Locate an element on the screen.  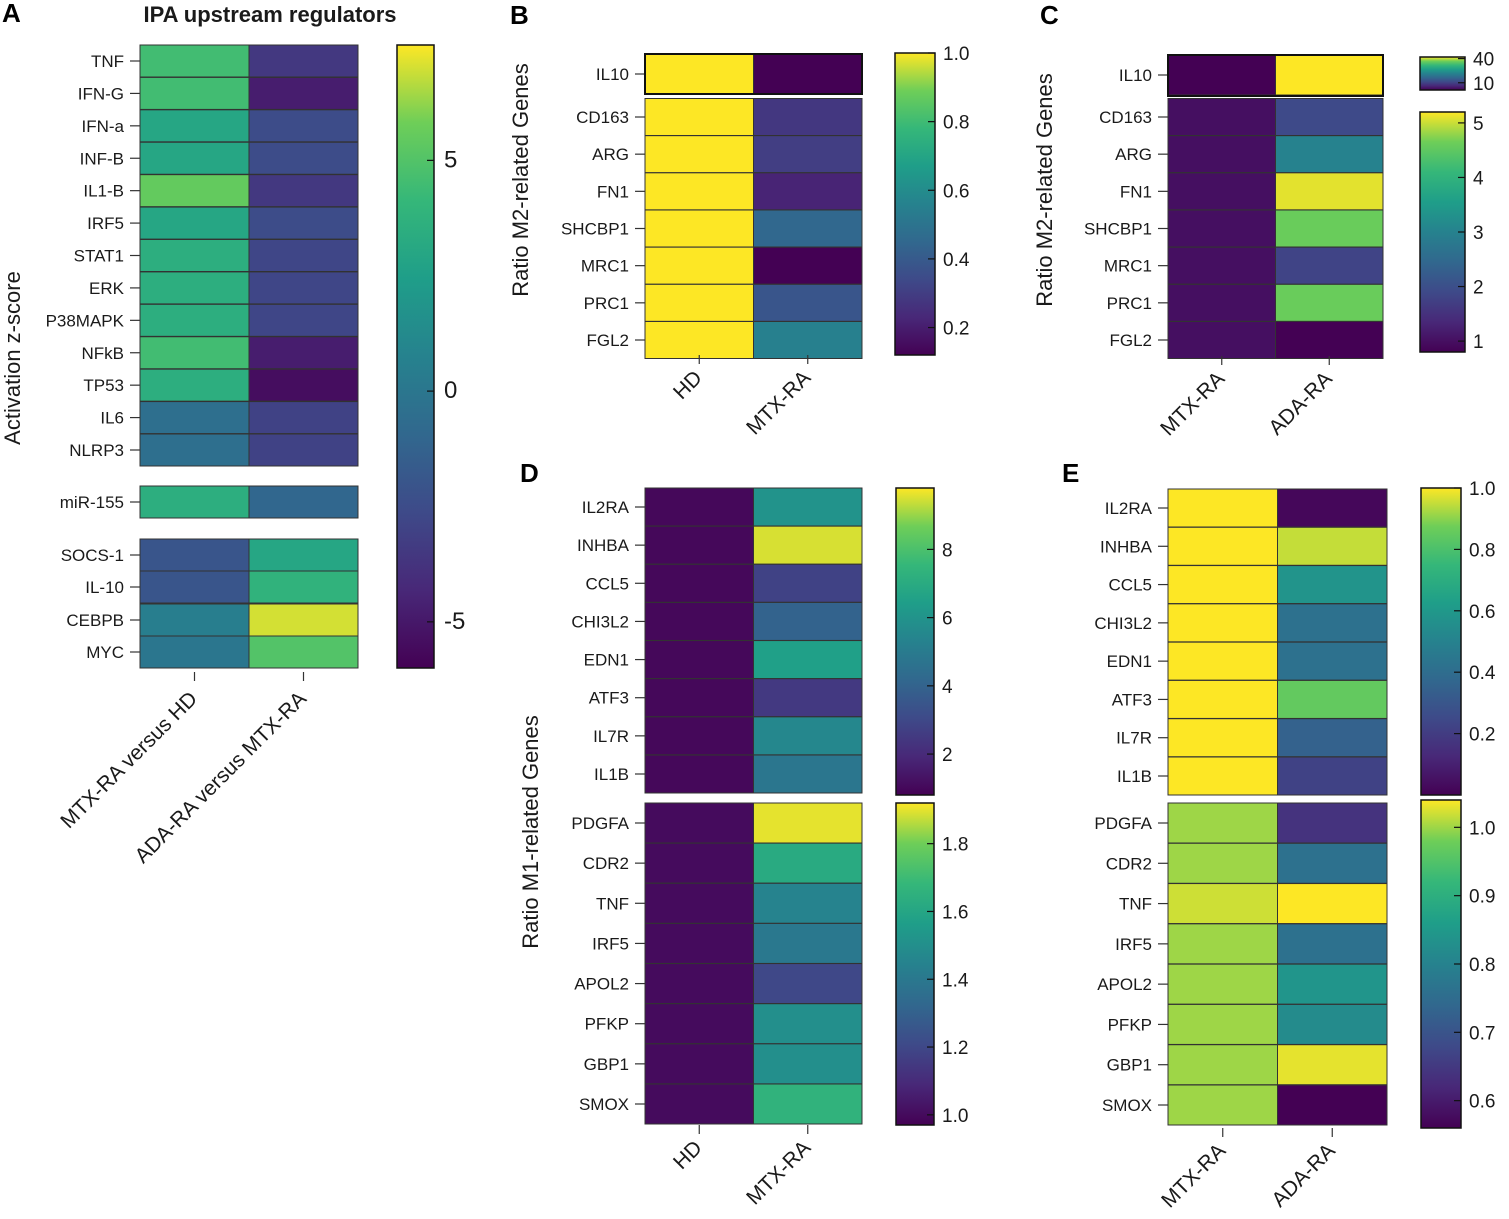
row-label-e: SMOX is located at coordinates (1127, 1105).